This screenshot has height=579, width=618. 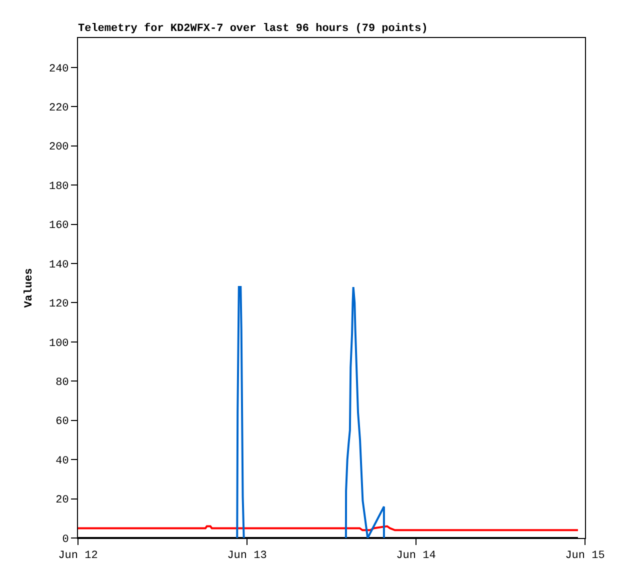 I want to click on y-tick-label: 160, so click(x=58, y=226).